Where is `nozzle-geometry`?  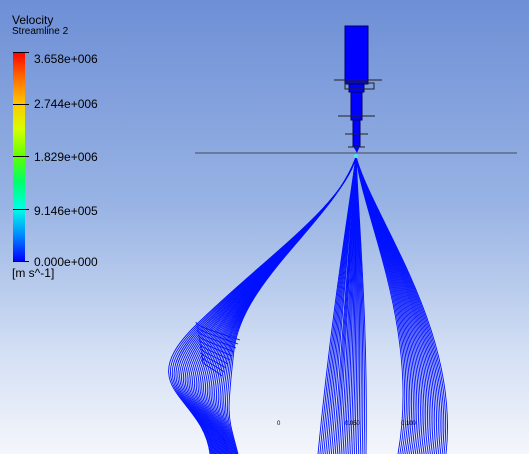
nozzle-geometry is located at coordinates (358, 89).